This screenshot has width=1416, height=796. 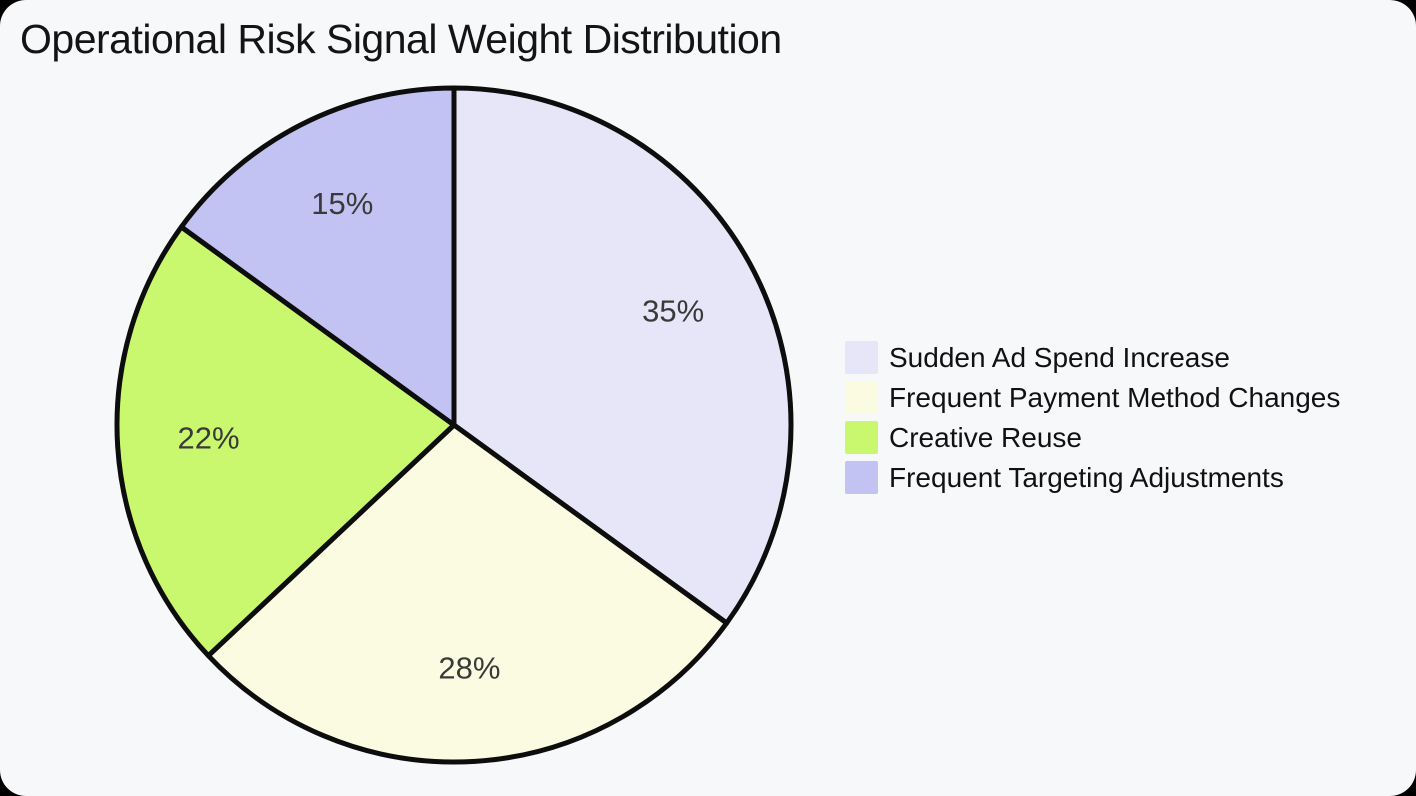 I want to click on legend-item: Sudden Ad Spend Increase, so click(x=1092, y=357).